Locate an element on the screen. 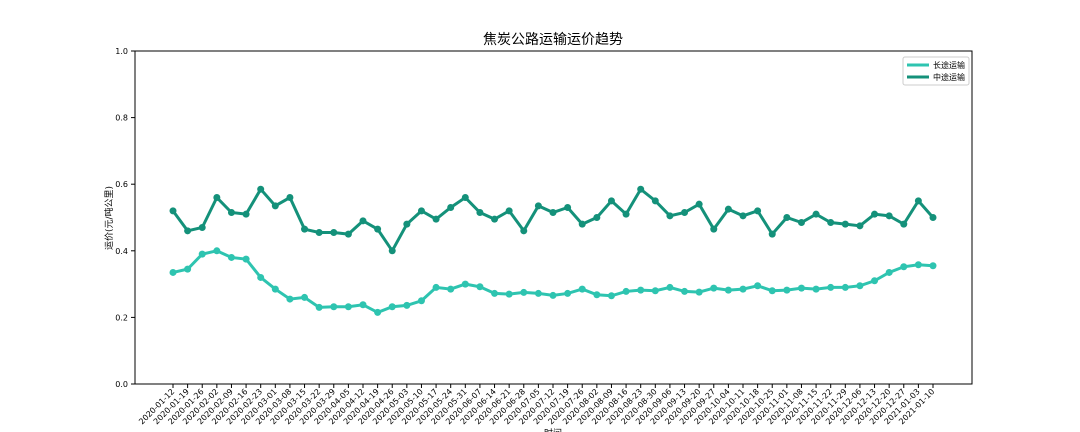 The image size is (1080, 432). x-axis-label: 时间 is located at coordinates (553, 429).